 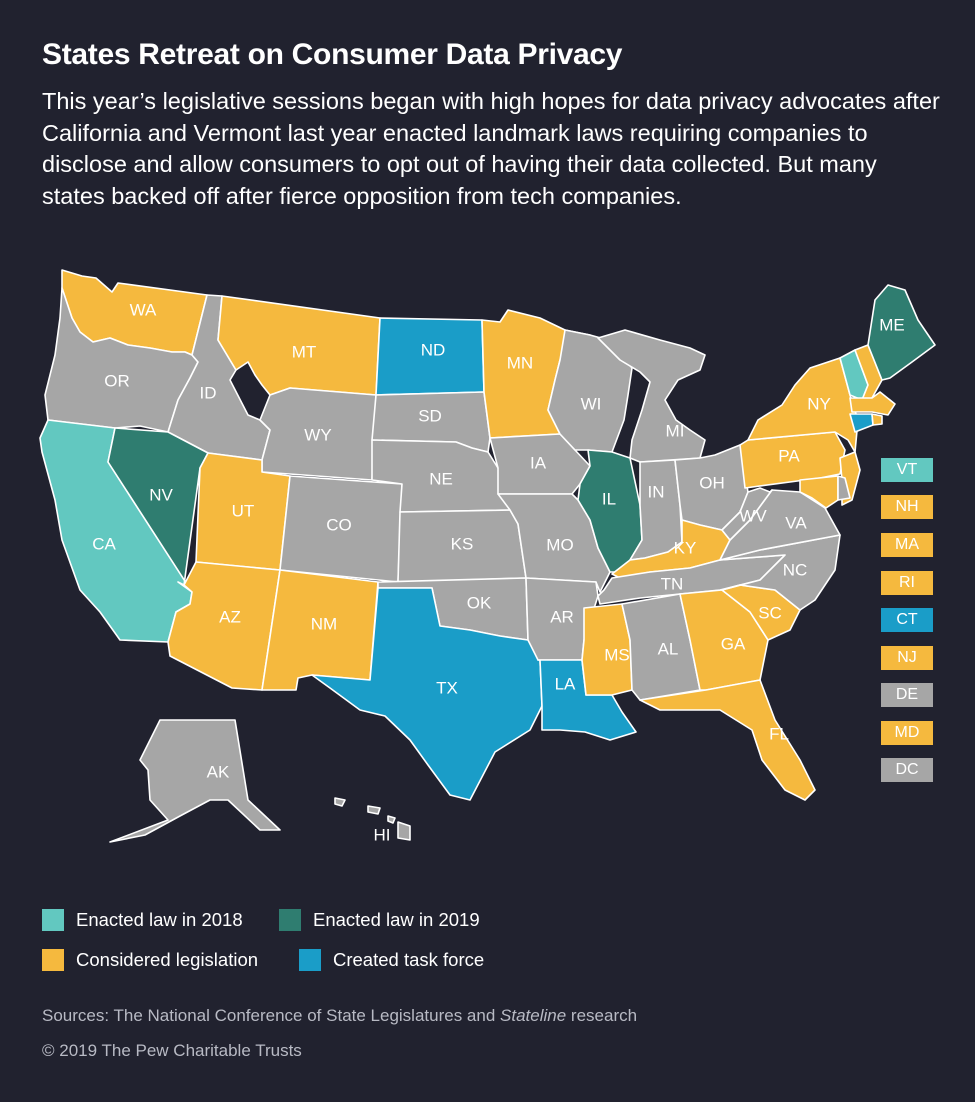 I want to click on state-me, so click(x=901, y=332).